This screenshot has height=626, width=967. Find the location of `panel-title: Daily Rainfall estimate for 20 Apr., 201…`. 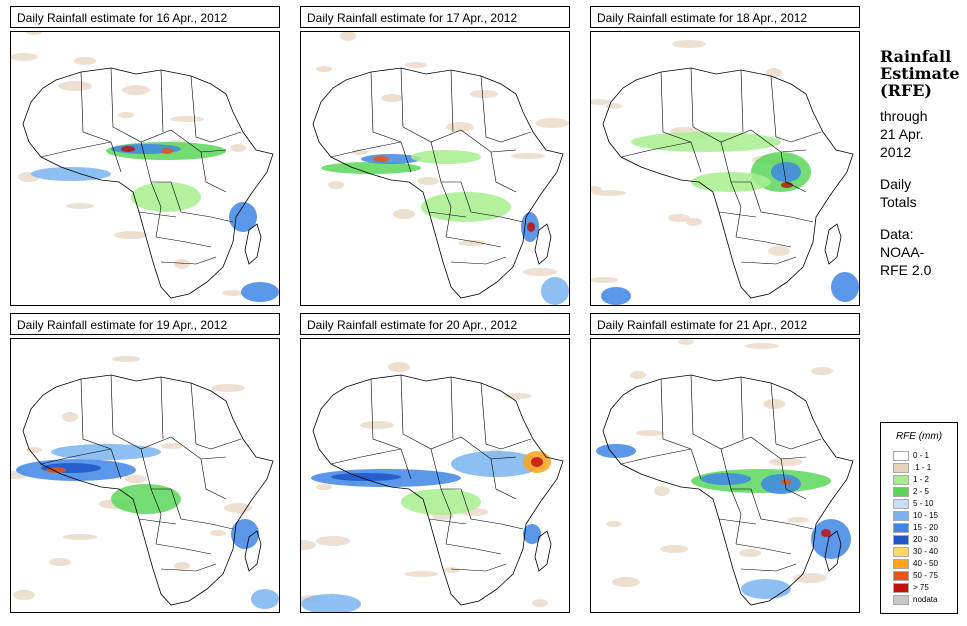

panel-title: Daily Rainfall estimate for 20 Apr., 201… is located at coordinates (435, 324).